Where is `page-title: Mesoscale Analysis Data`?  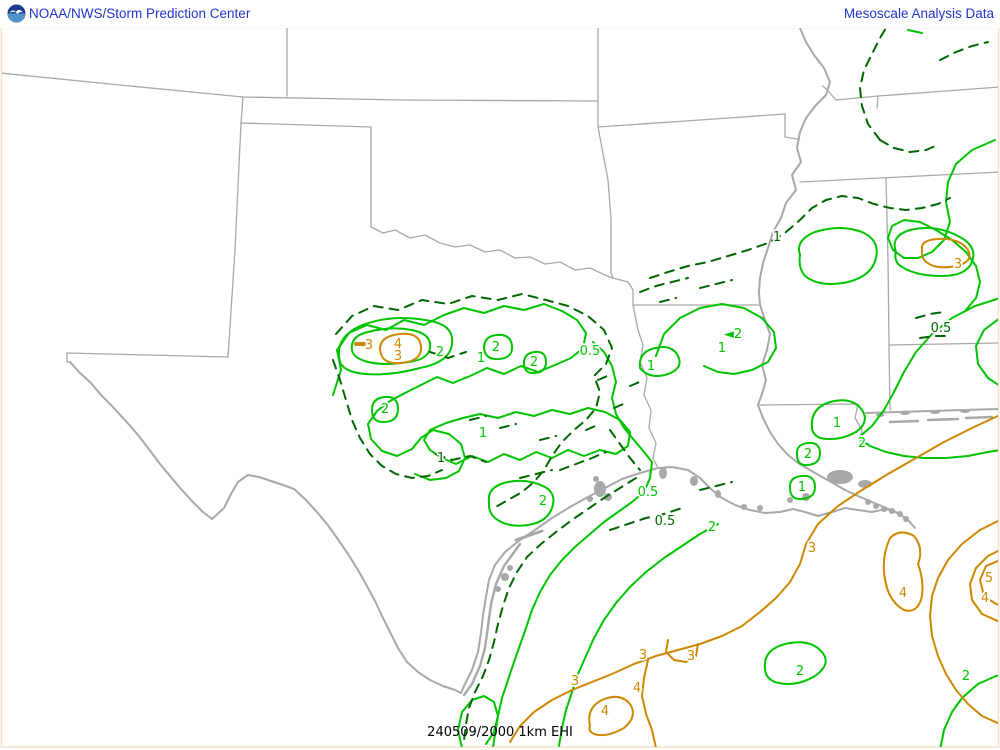 page-title: Mesoscale Analysis Data is located at coordinates (918, 13).